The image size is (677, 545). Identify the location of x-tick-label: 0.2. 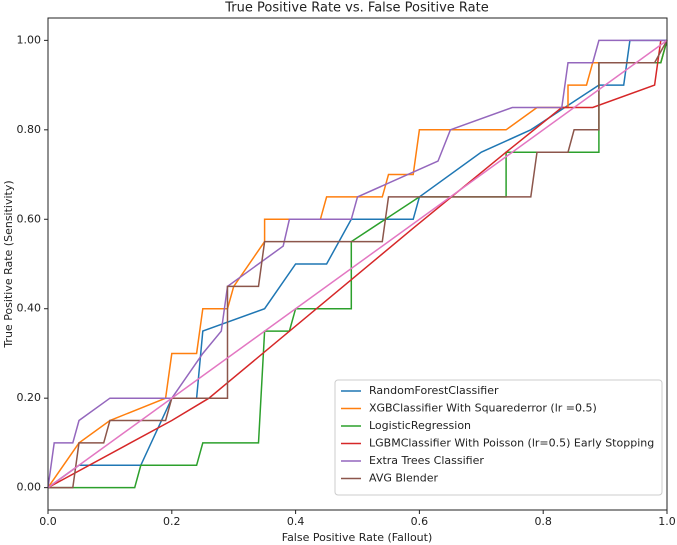
(172, 521).